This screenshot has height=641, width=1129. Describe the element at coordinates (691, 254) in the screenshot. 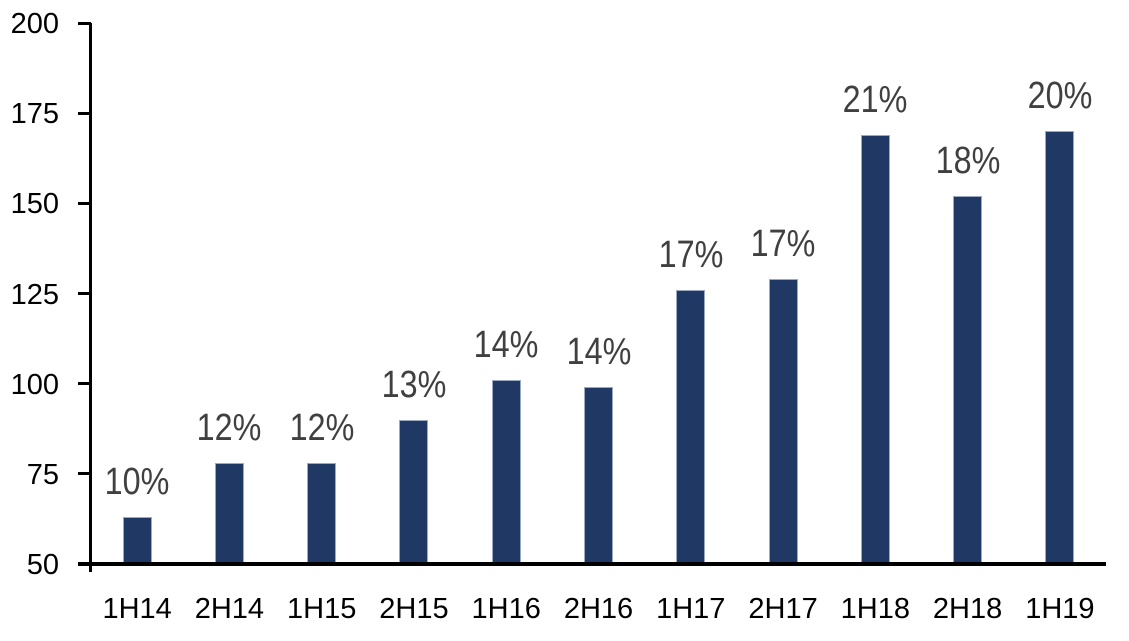

I see `bar-value-label-1H17: 17%` at that location.